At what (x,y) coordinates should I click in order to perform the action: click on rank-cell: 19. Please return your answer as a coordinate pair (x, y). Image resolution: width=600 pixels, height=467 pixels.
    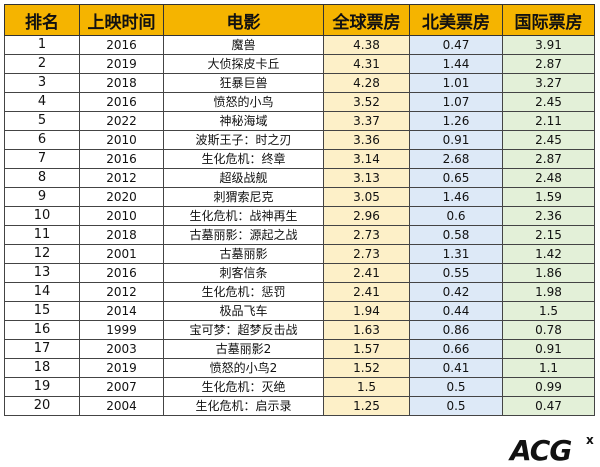
    Looking at the image, I should click on (42, 387).